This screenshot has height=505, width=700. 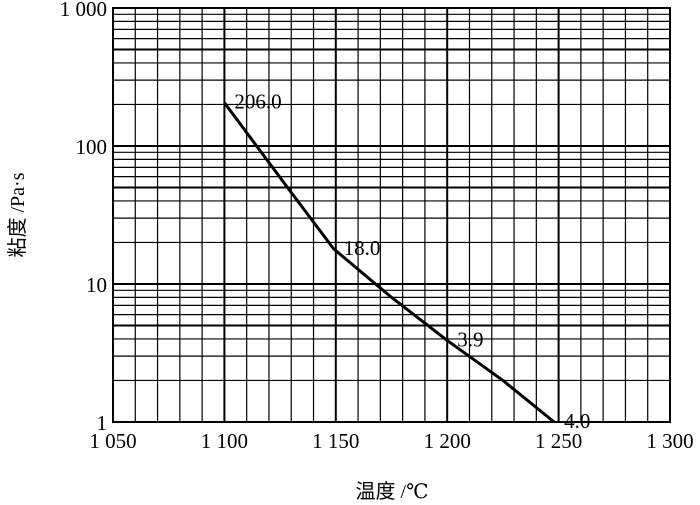 I want to click on x-tick-label: 1 300, so click(x=669, y=441).